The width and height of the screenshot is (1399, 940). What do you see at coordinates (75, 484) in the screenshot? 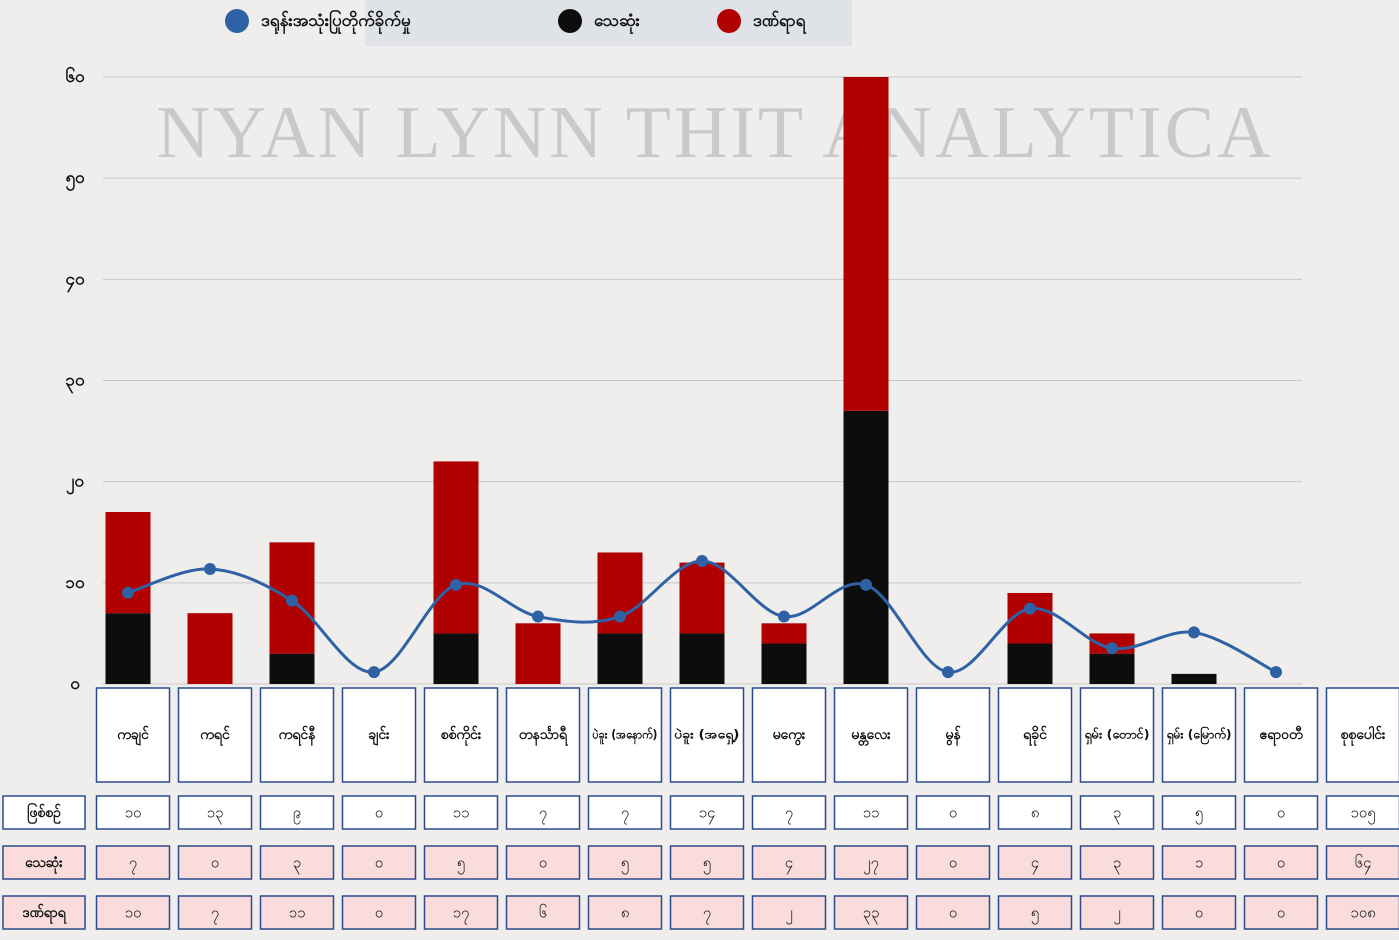
I see `y-tick-label: ၂၀` at bounding box center [75, 484].